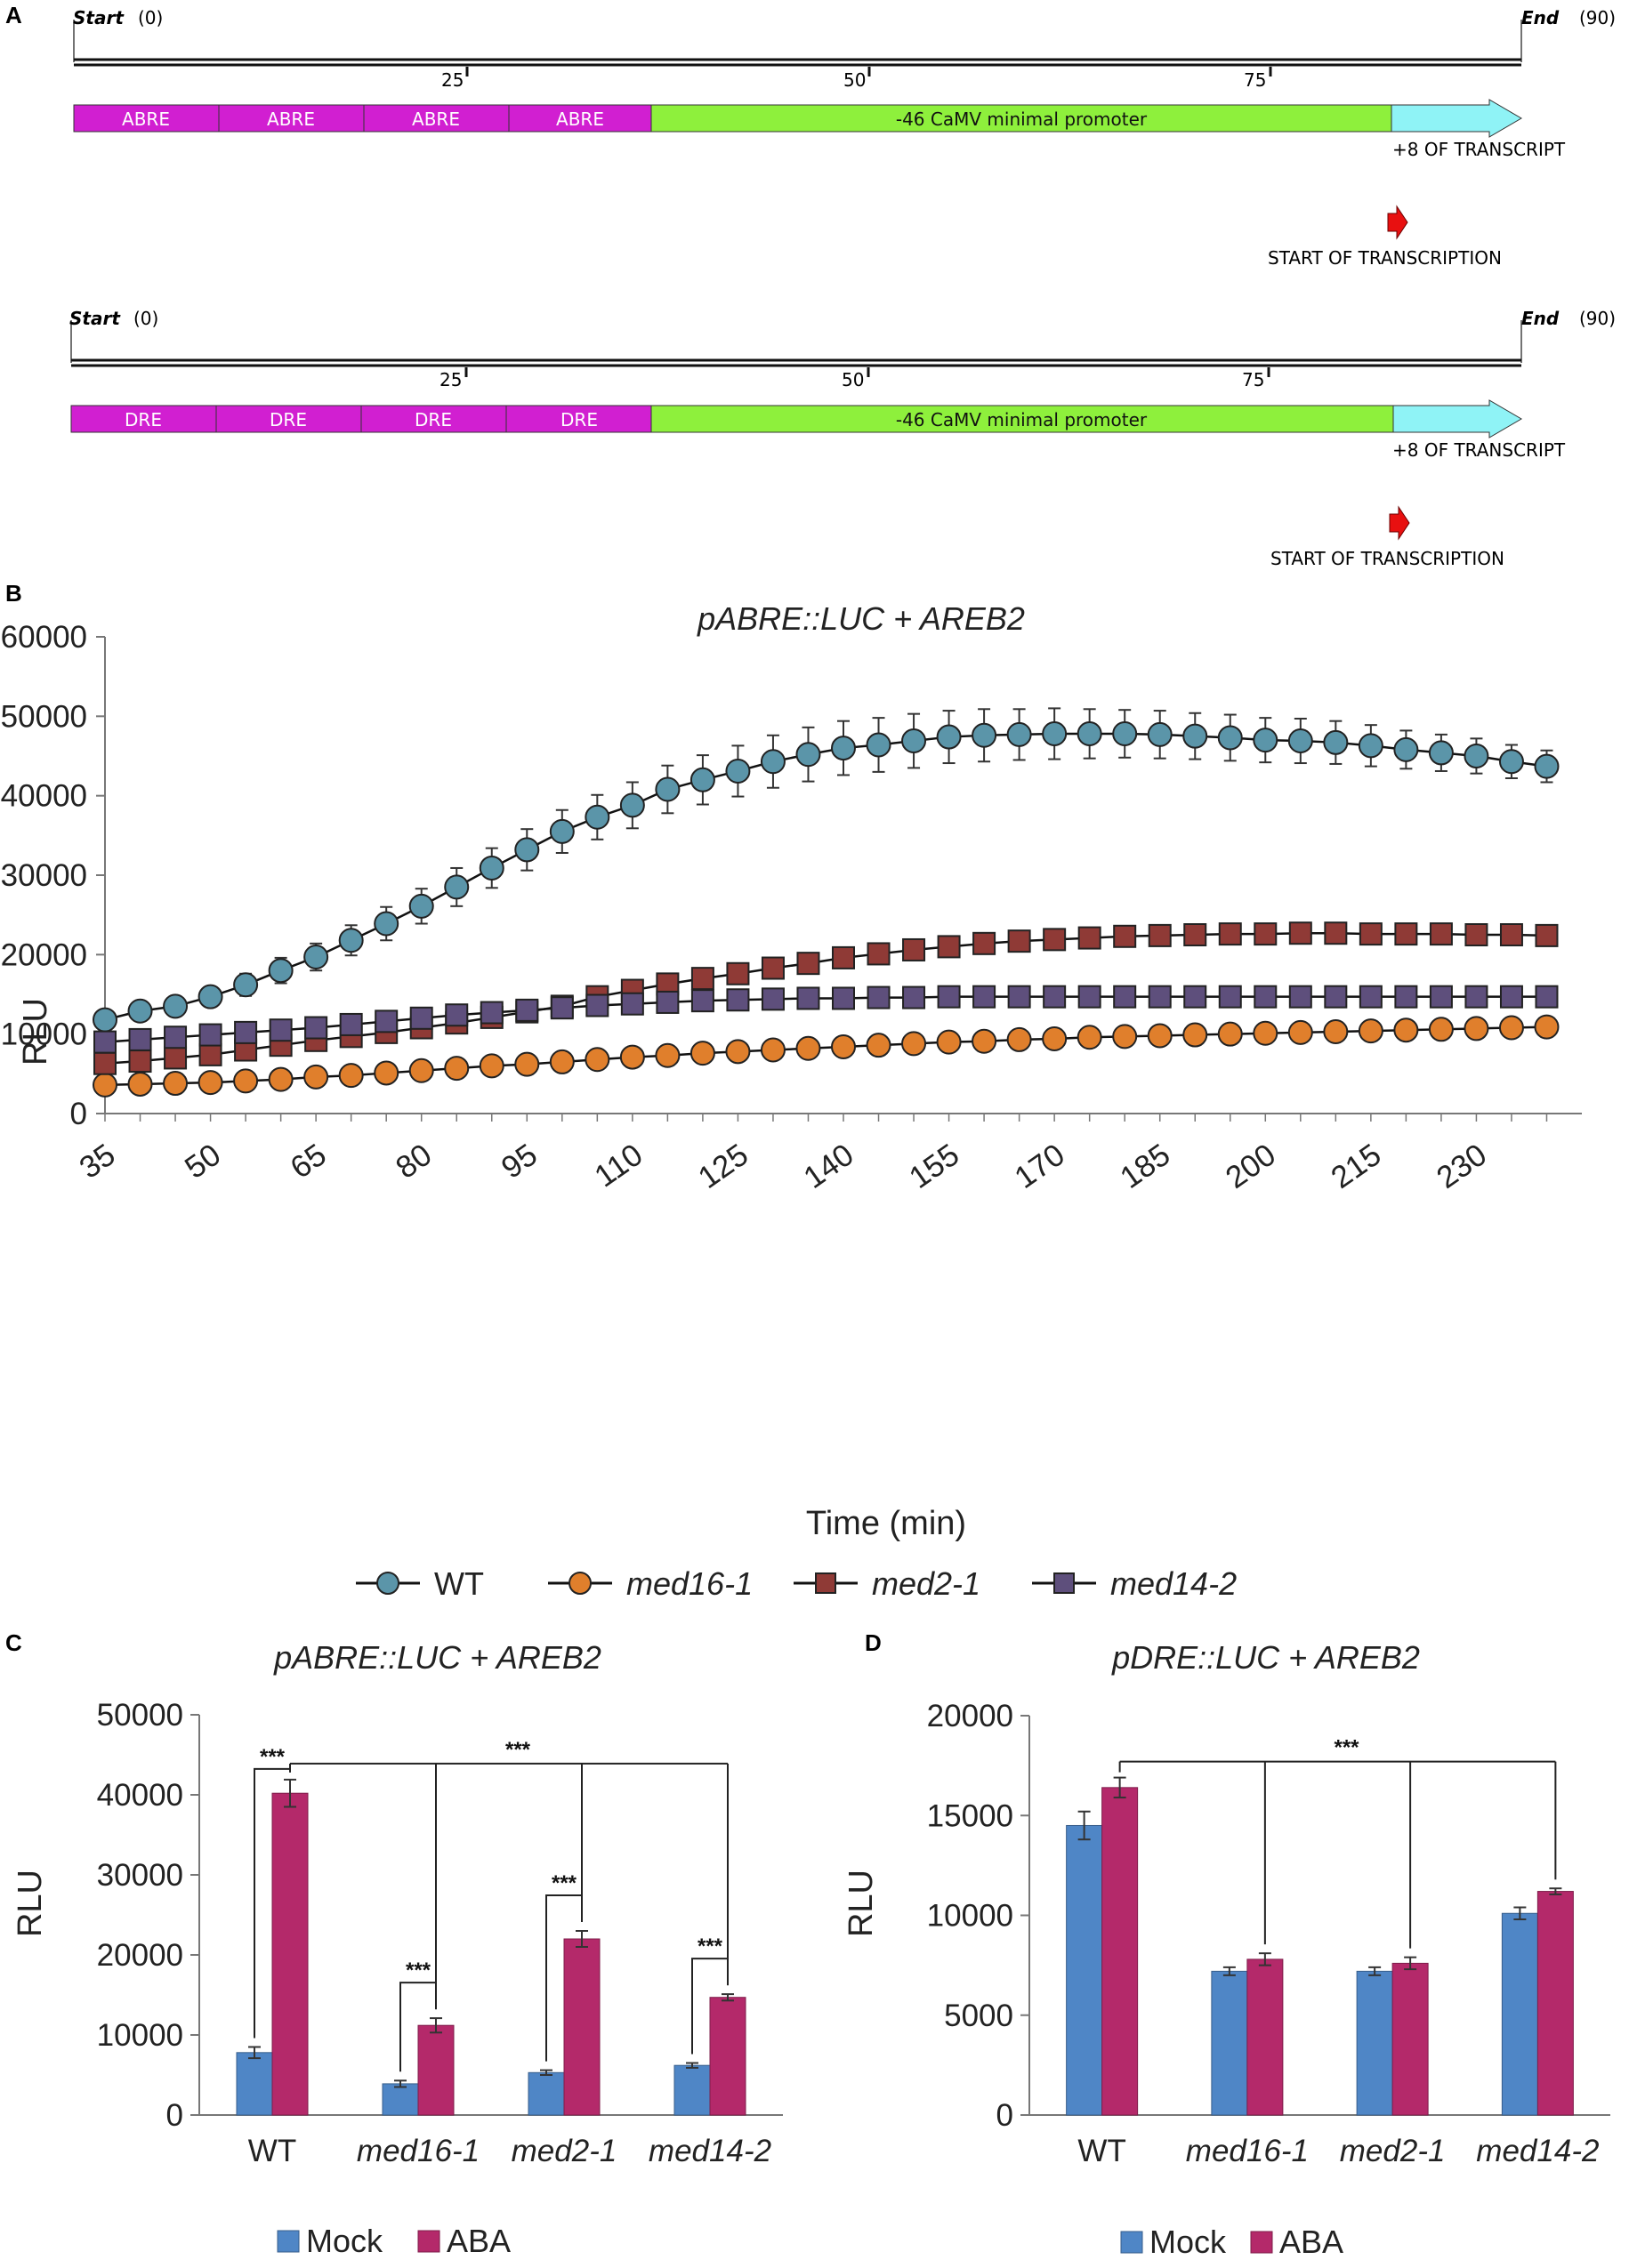 This screenshot has width=1629, height=2268. Describe the element at coordinates (1337, 1842) in the screenshot. I see `significance-brackets: ***` at that location.